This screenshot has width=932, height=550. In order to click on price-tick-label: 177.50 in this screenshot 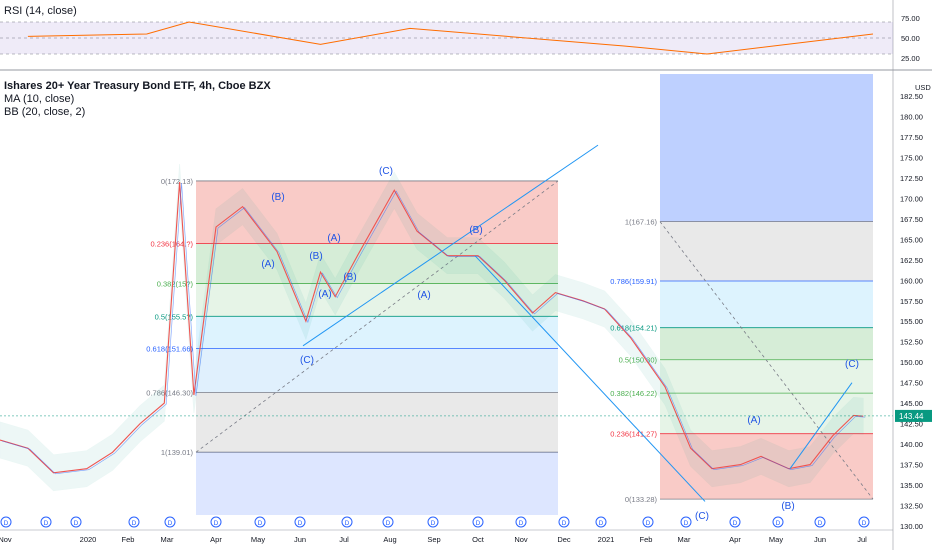, I will do `click(911, 137)`.